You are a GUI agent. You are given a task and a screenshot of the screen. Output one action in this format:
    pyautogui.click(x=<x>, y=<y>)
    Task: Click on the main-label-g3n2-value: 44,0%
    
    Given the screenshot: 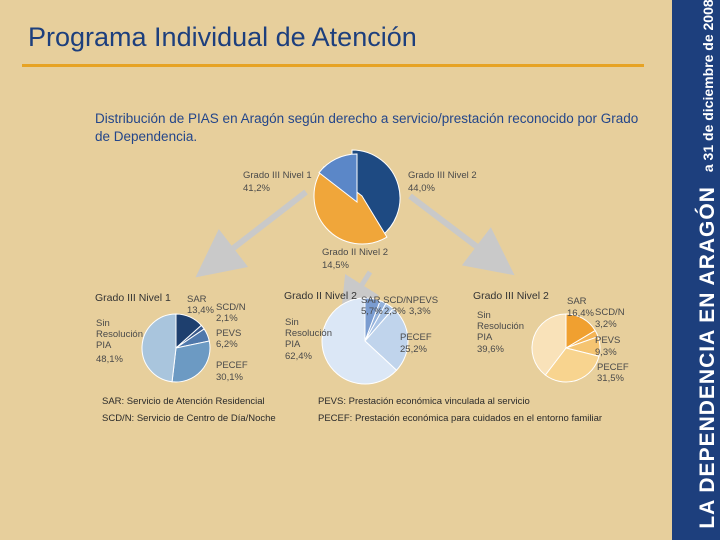 What is the action you would take?
    pyautogui.click(x=421, y=188)
    